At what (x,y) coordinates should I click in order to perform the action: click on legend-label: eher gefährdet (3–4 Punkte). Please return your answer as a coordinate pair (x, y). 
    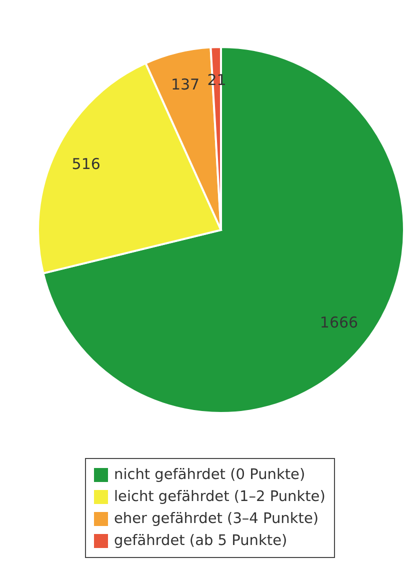
    Looking at the image, I should click on (216, 519).